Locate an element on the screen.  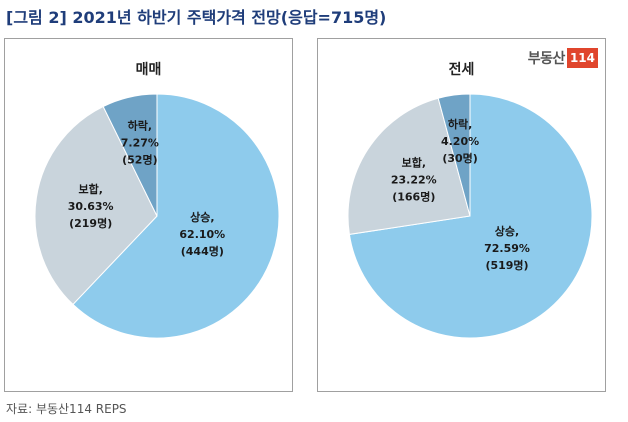
slice-label-jeonse-1-2: (166명) is located at coordinates (413, 196).